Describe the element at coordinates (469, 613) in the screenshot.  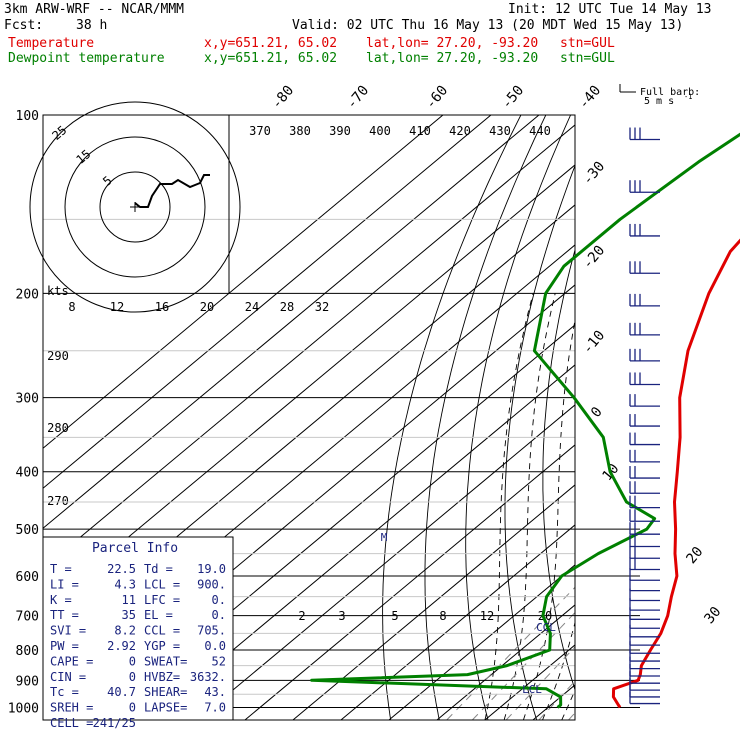
I see `annotations: M CCL LCL` at that location.